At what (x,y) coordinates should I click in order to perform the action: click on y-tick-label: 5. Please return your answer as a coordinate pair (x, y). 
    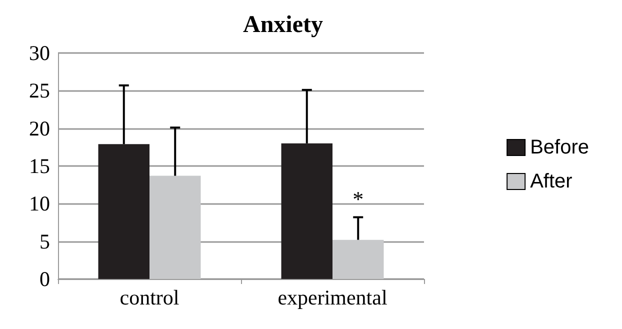
    Looking at the image, I should click on (45, 241).